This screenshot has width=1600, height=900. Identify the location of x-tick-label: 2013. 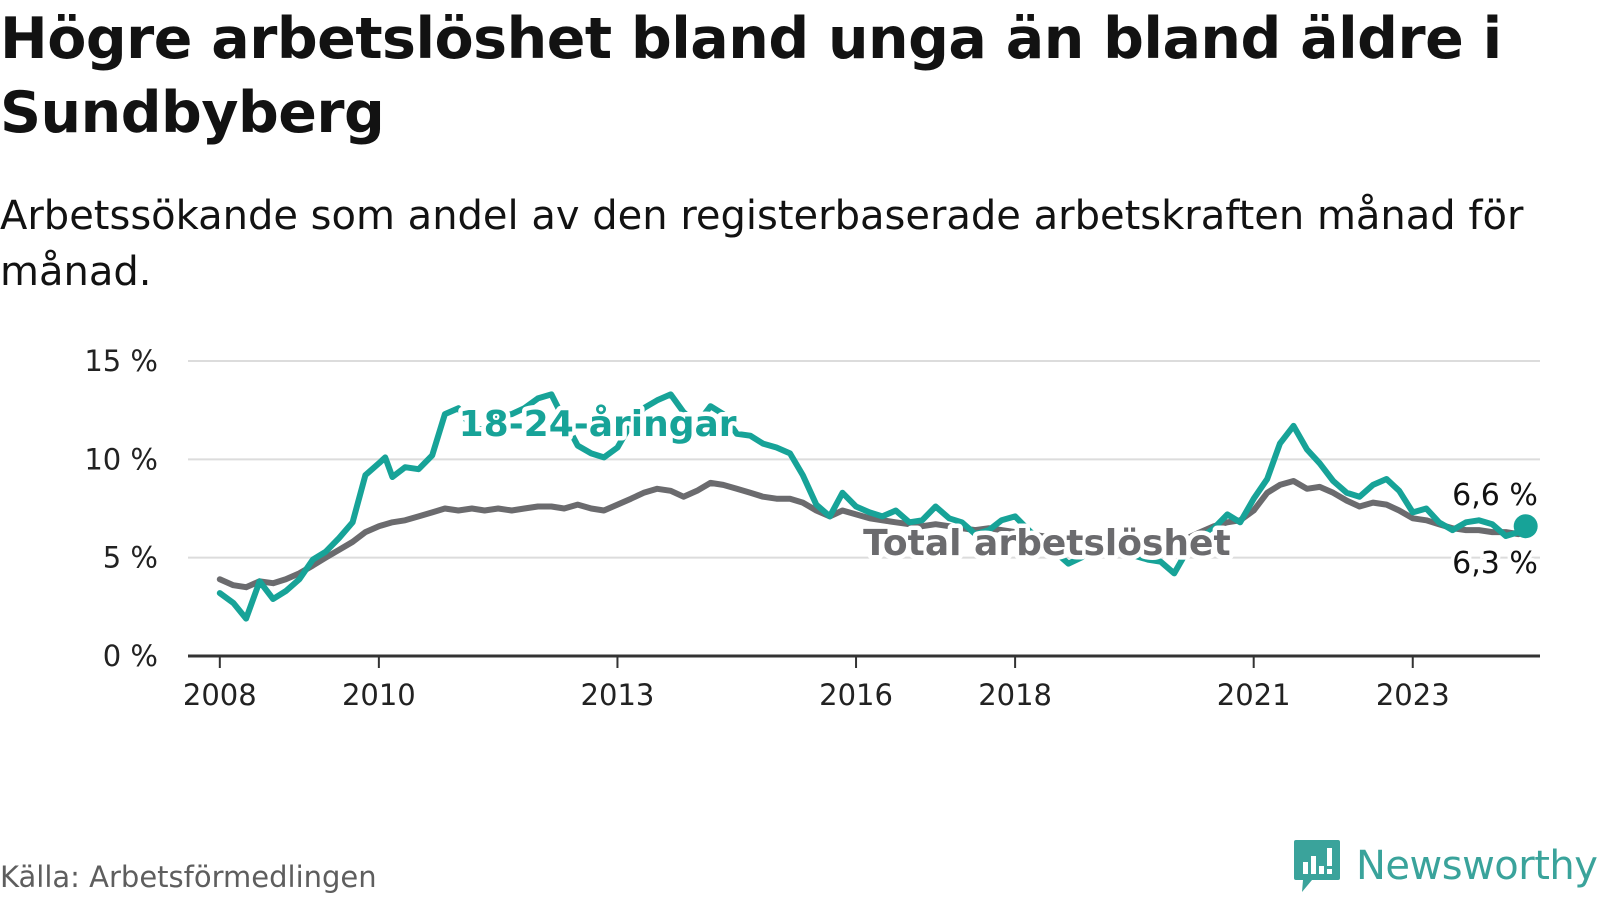
(618, 695).